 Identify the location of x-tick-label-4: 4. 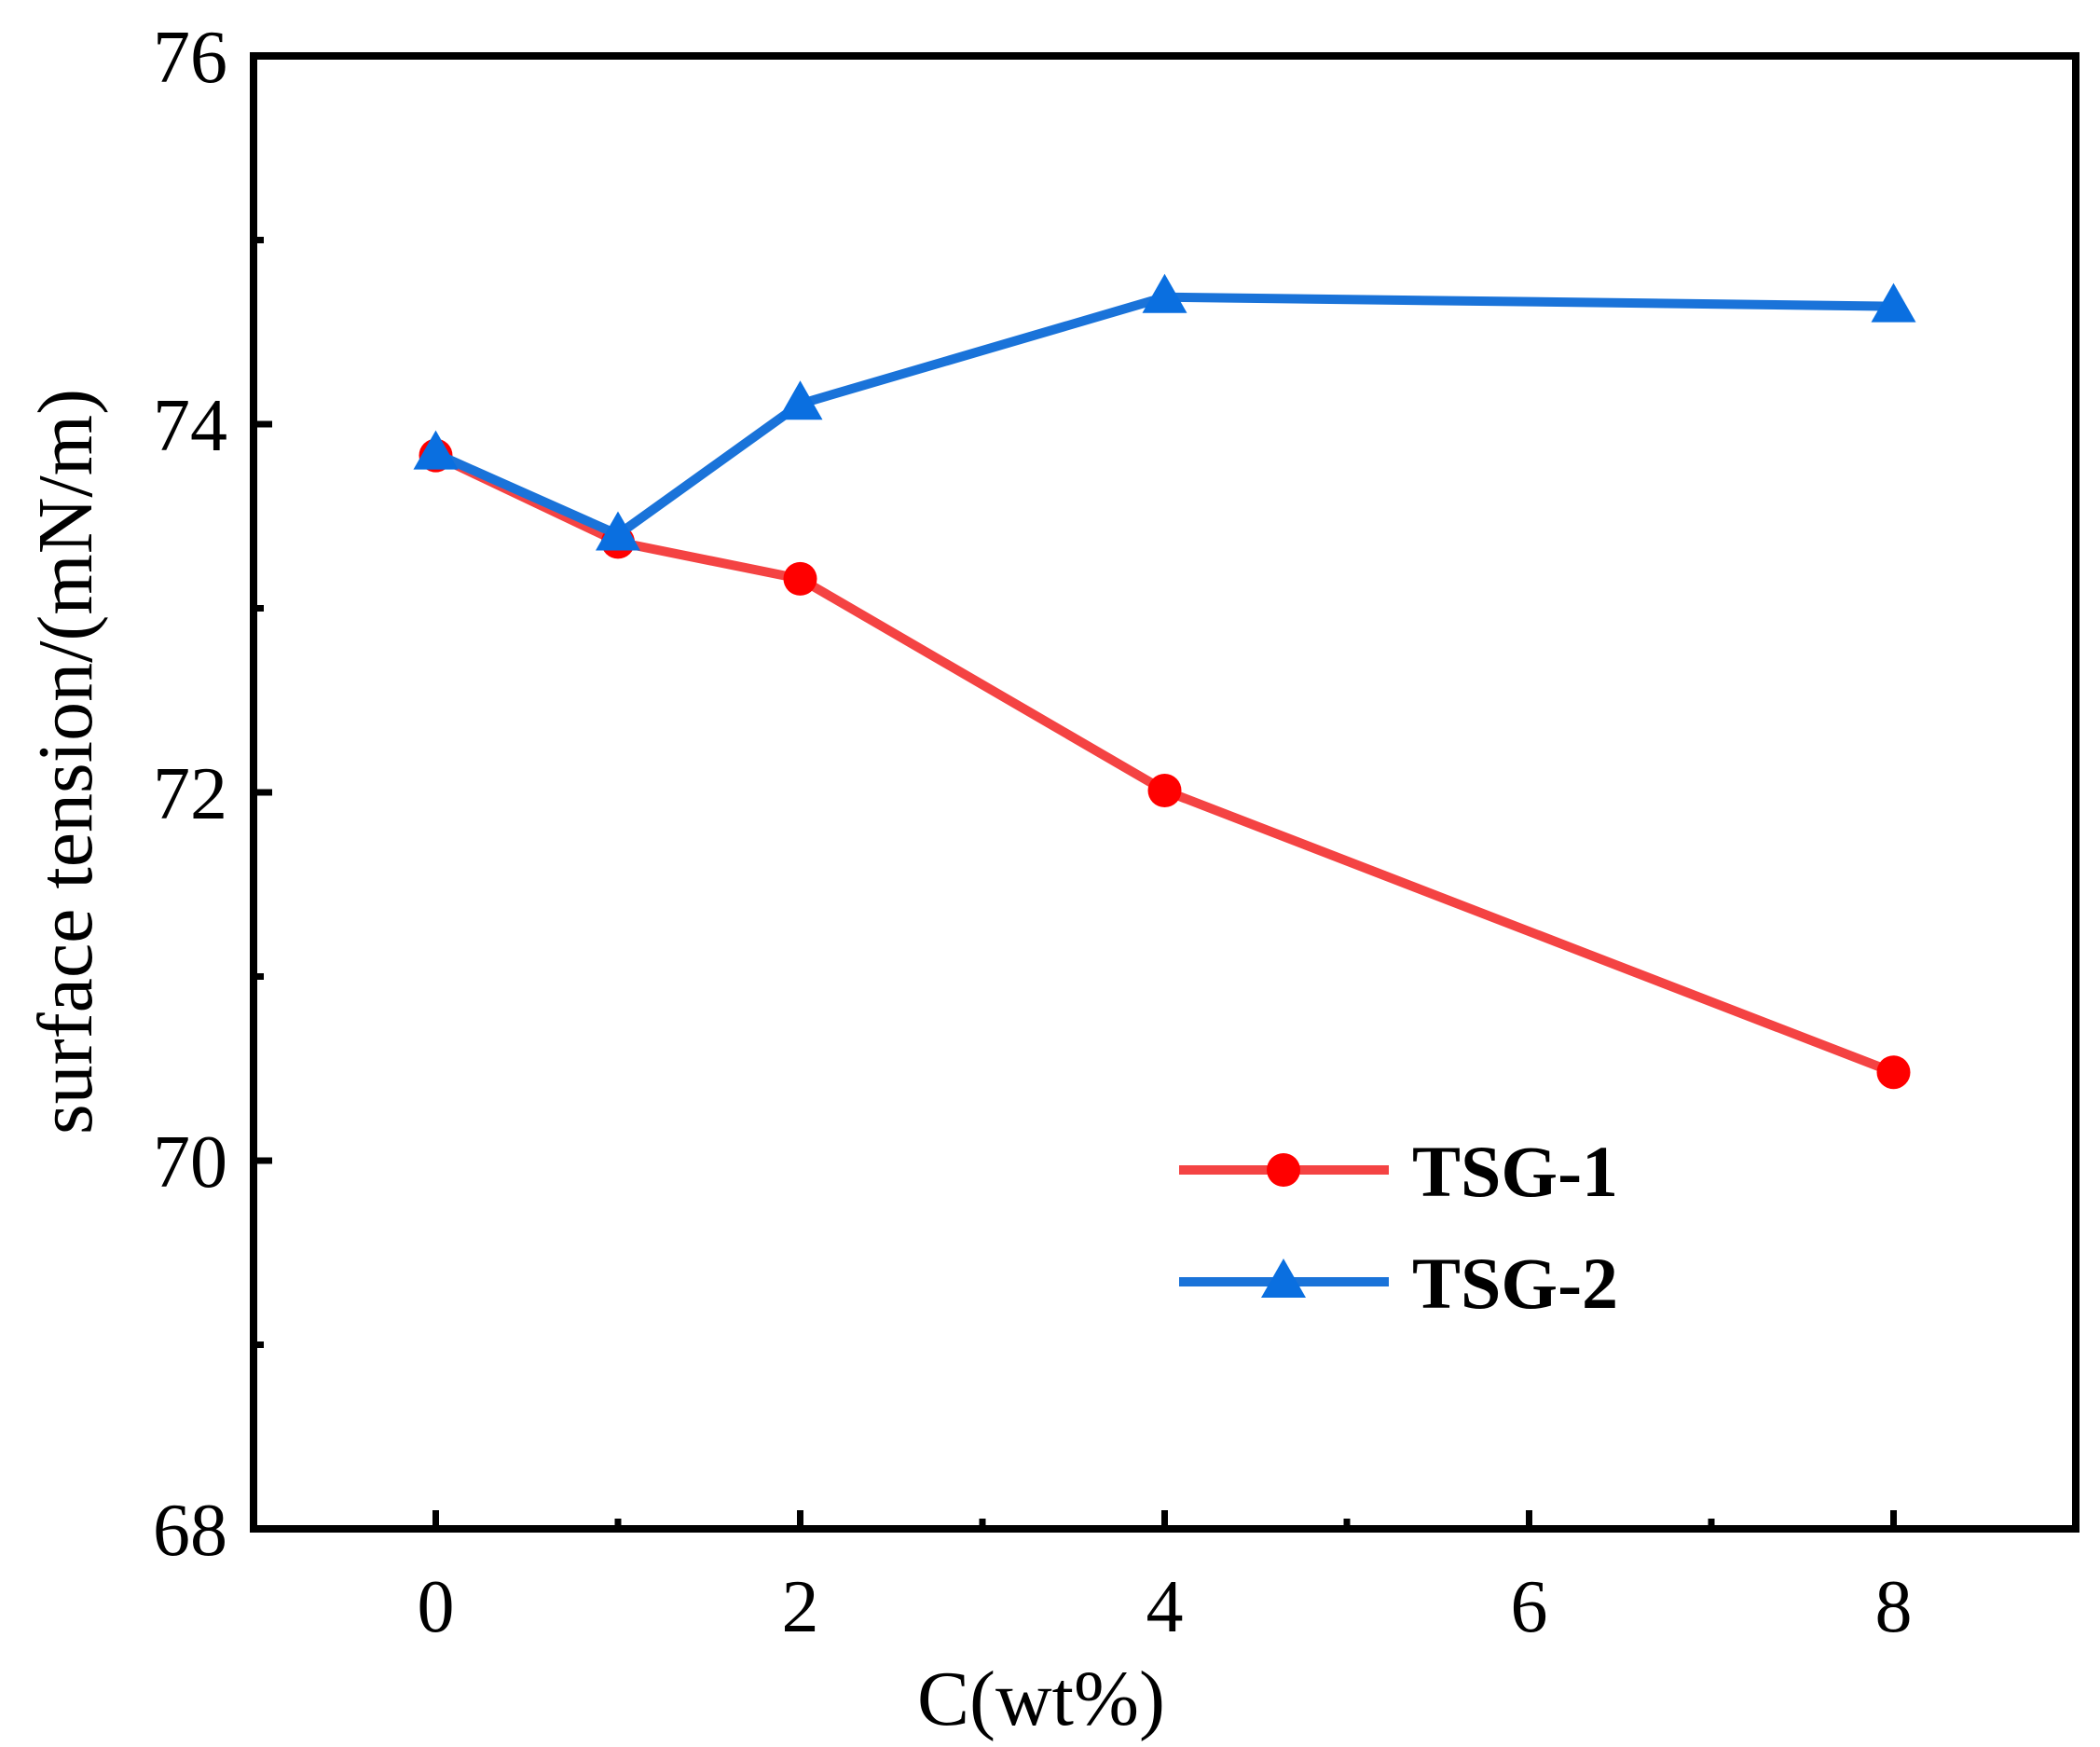
(1165, 1607).